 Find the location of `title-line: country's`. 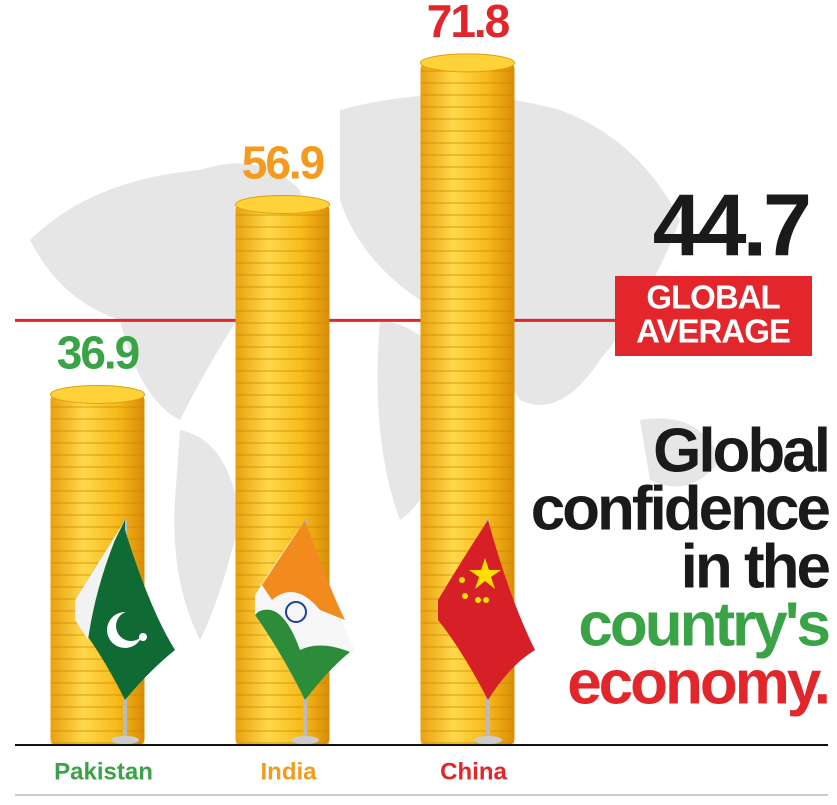

title-line: country's is located at coordinates (703, 624).